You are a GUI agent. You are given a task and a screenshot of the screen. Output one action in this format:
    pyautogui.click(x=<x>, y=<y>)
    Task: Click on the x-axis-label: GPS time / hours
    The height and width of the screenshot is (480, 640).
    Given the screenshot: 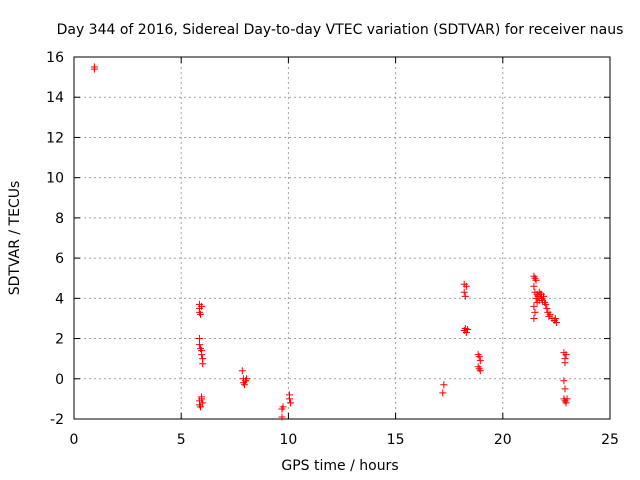 What is the action you would take?
    pyautogui.click(x=339, y=466)
    